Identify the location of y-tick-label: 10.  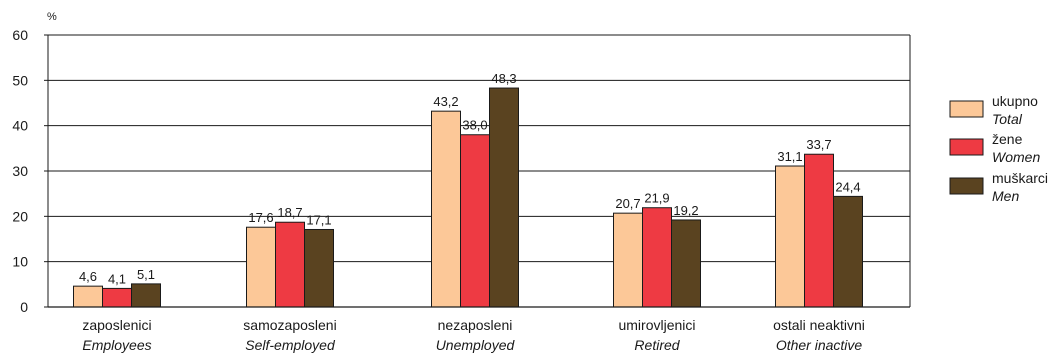
(20, 262).